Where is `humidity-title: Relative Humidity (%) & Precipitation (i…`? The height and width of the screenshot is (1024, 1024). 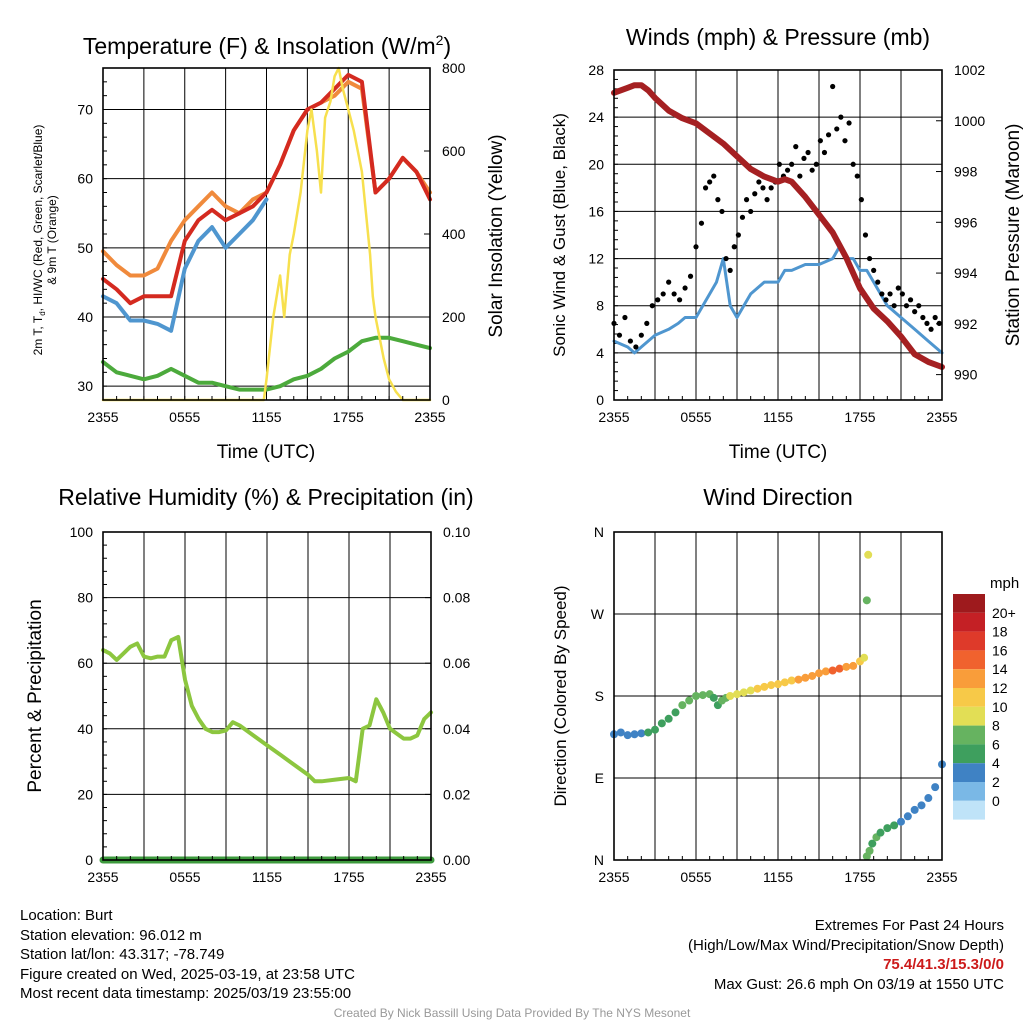
humidity-title: Relative Humidity (%) & Precipitation (i… is located at coordinates (265, 497).